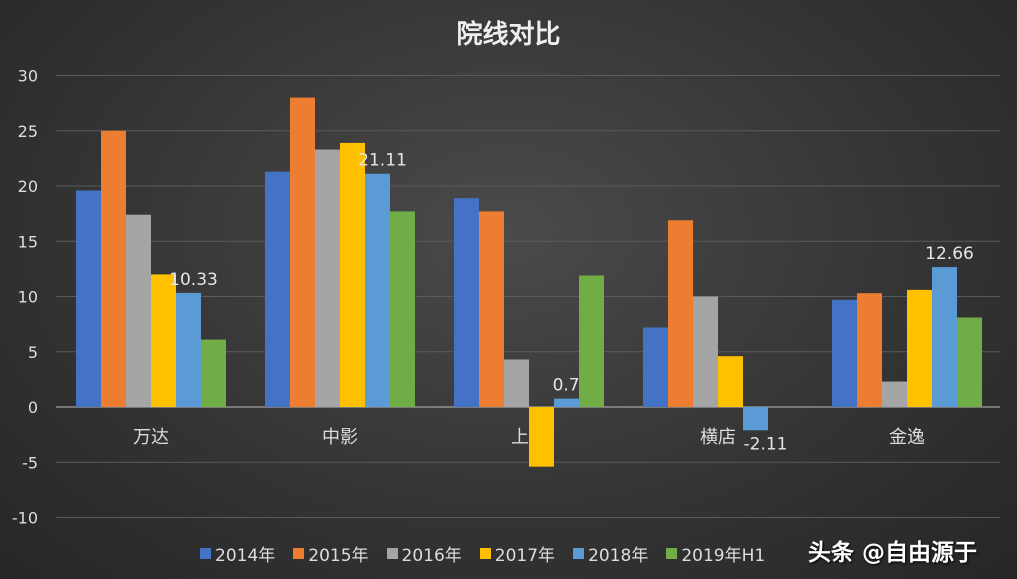  I want to click on legend-item: 2017年, so click(517, 553).